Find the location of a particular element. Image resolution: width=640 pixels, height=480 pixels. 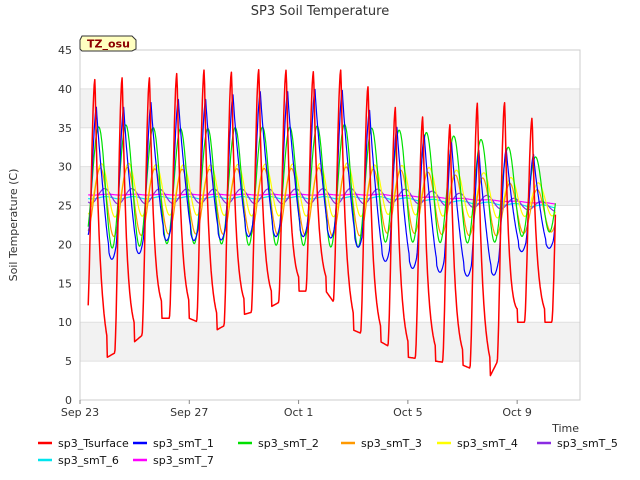

station-badge-text: TZ_osu is located at coordinates (108, 44).